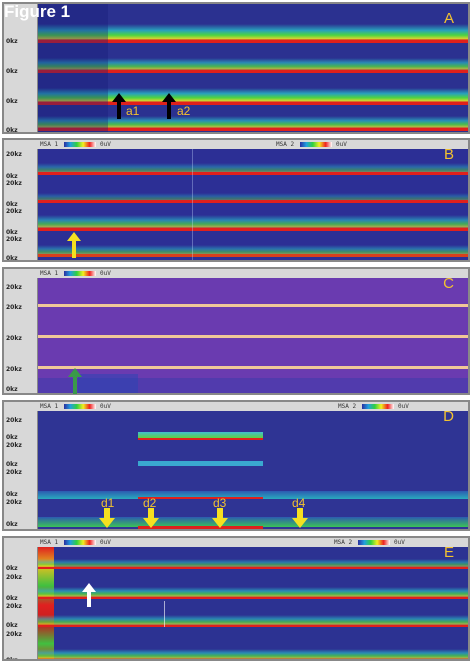 The height and width of the screenshot is (663, 474). Describe the element at coordinates (150, 503) in the screenshot. I see `marker-label-d2: d2` at that location.